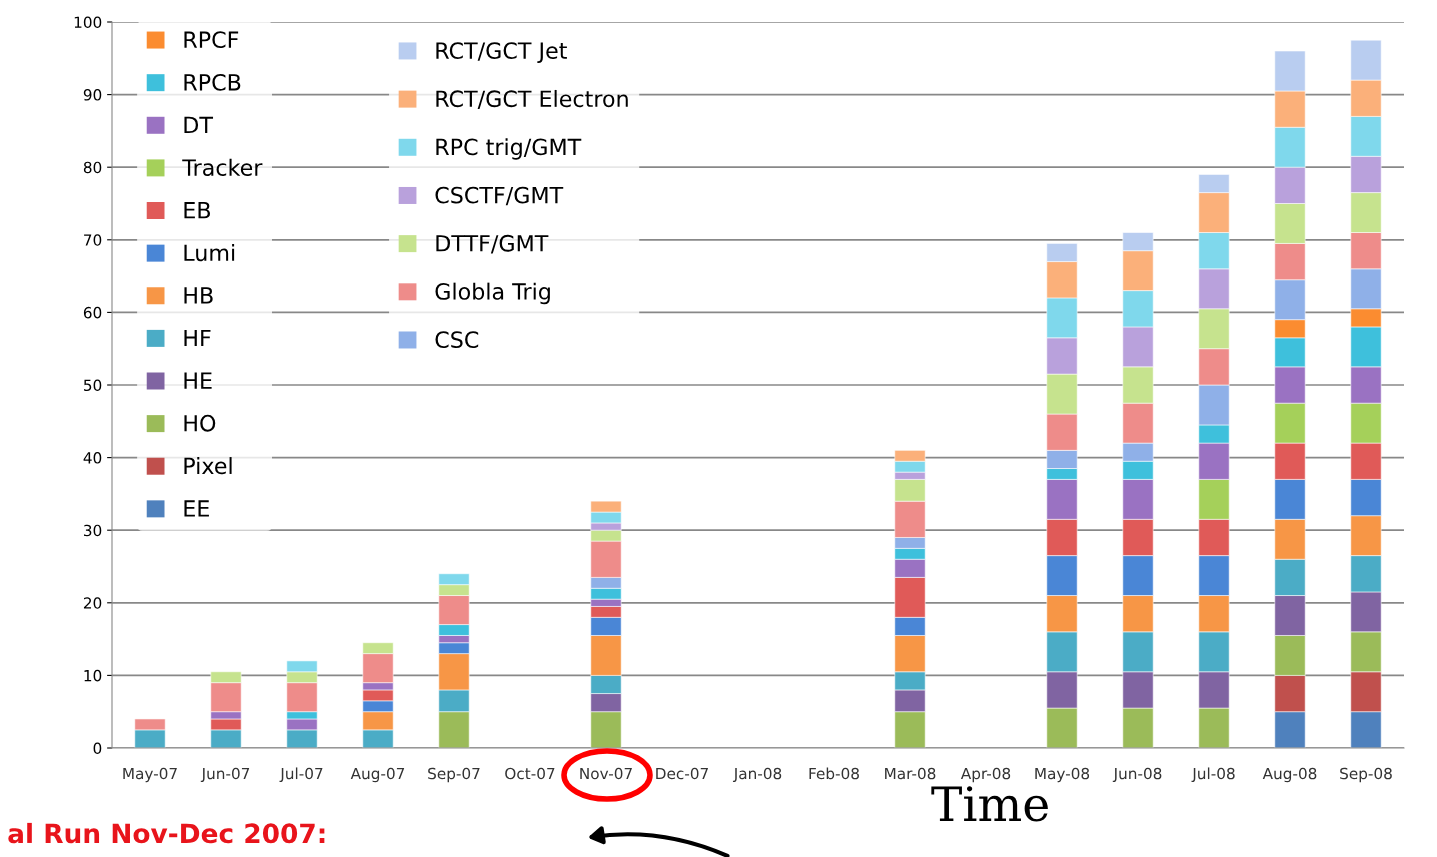 Image resolution: width=1437 pixels, height=857 pixels. Describe the element at coordinates (457, 340) in the screenshot. I see `legend-label: CSC` at that location.